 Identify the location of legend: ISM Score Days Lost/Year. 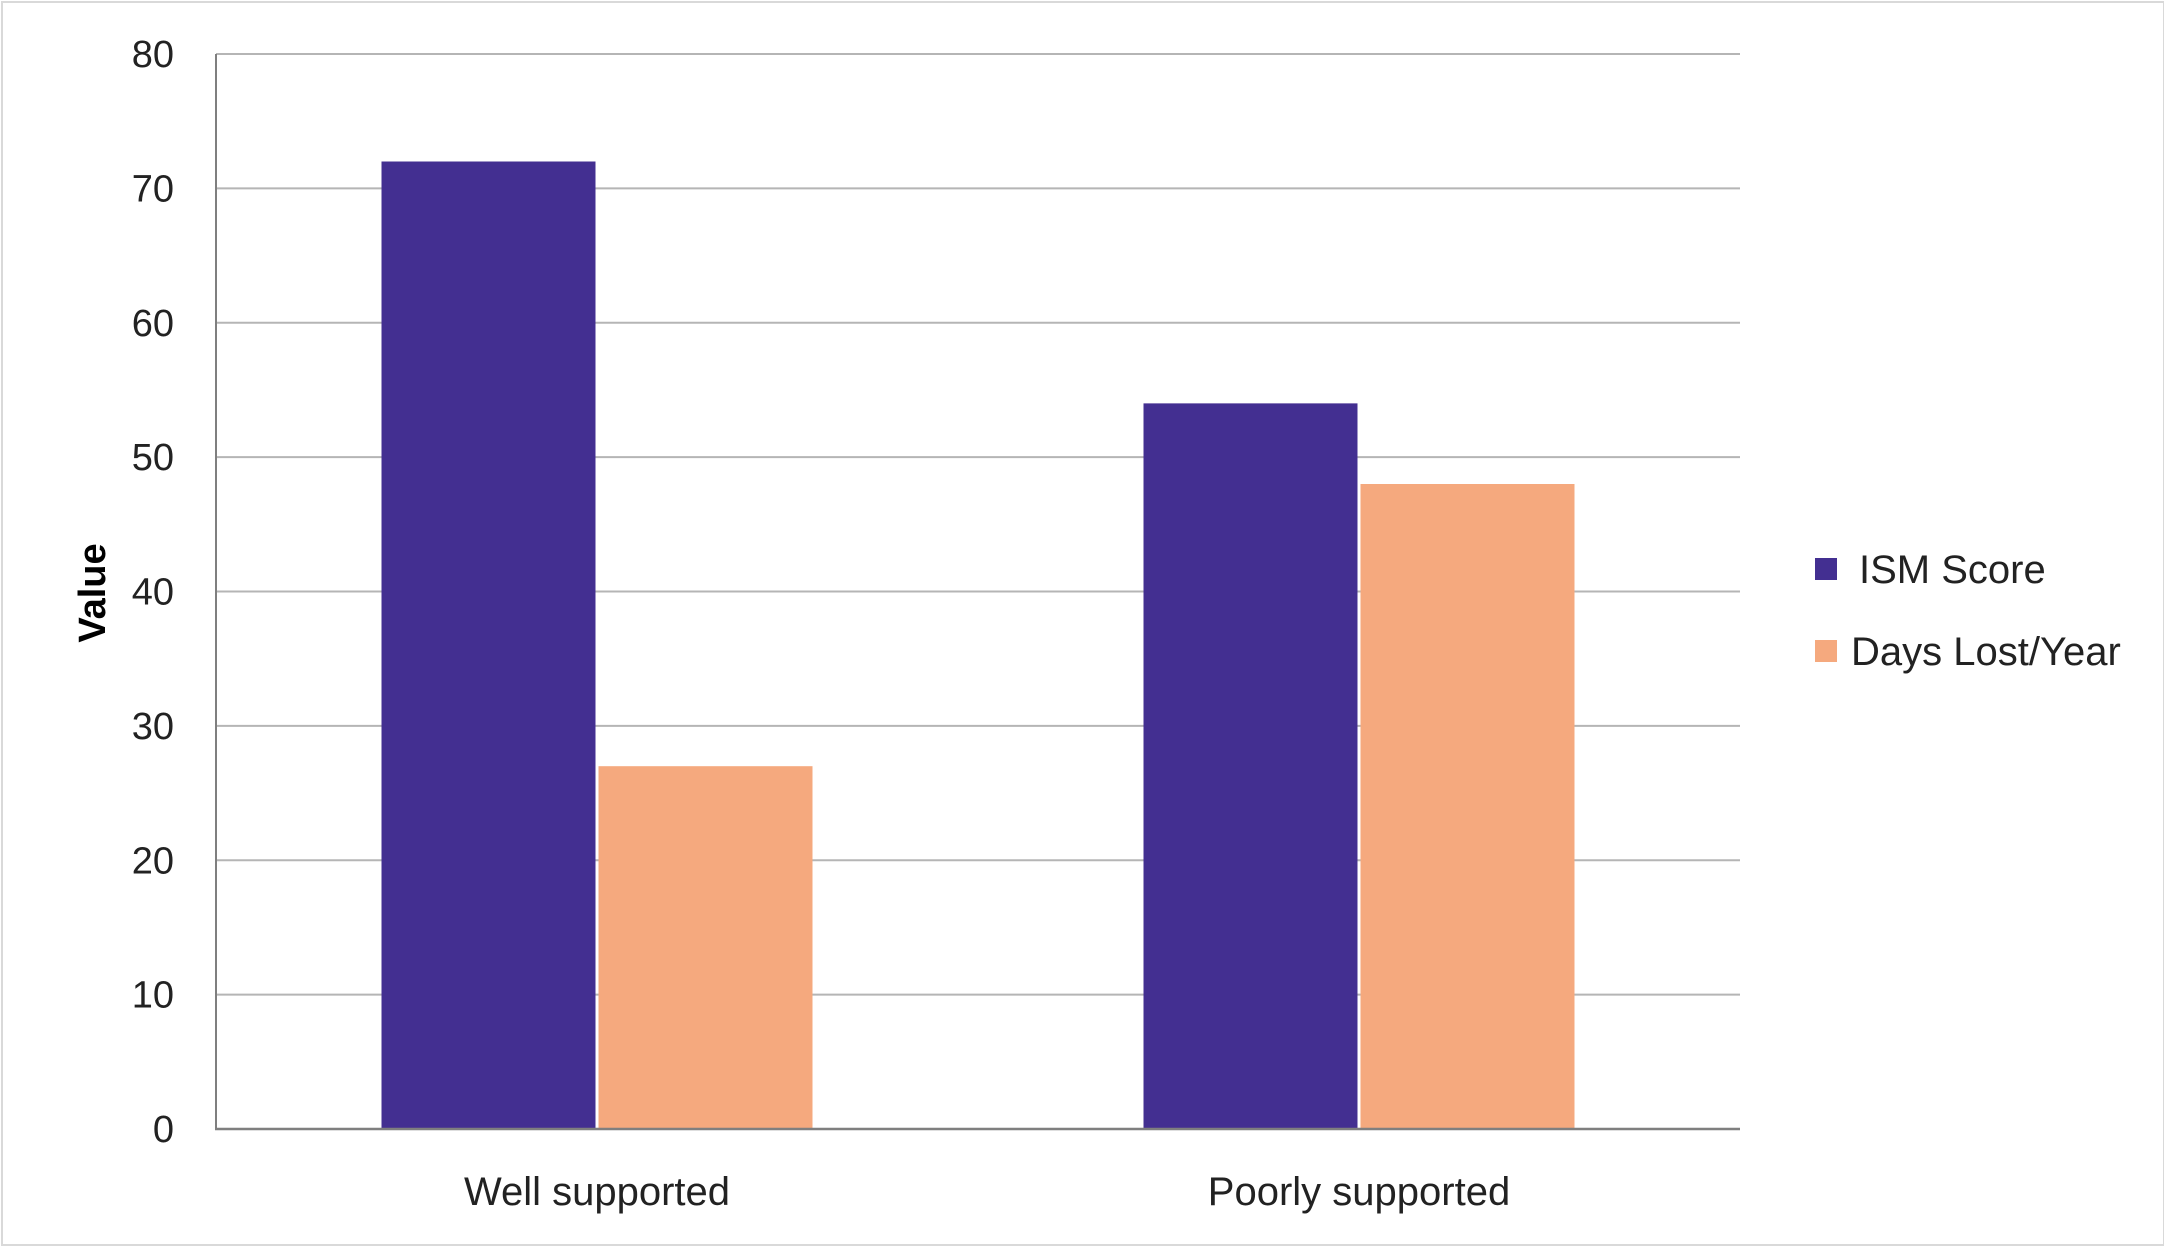
(1968, 611).